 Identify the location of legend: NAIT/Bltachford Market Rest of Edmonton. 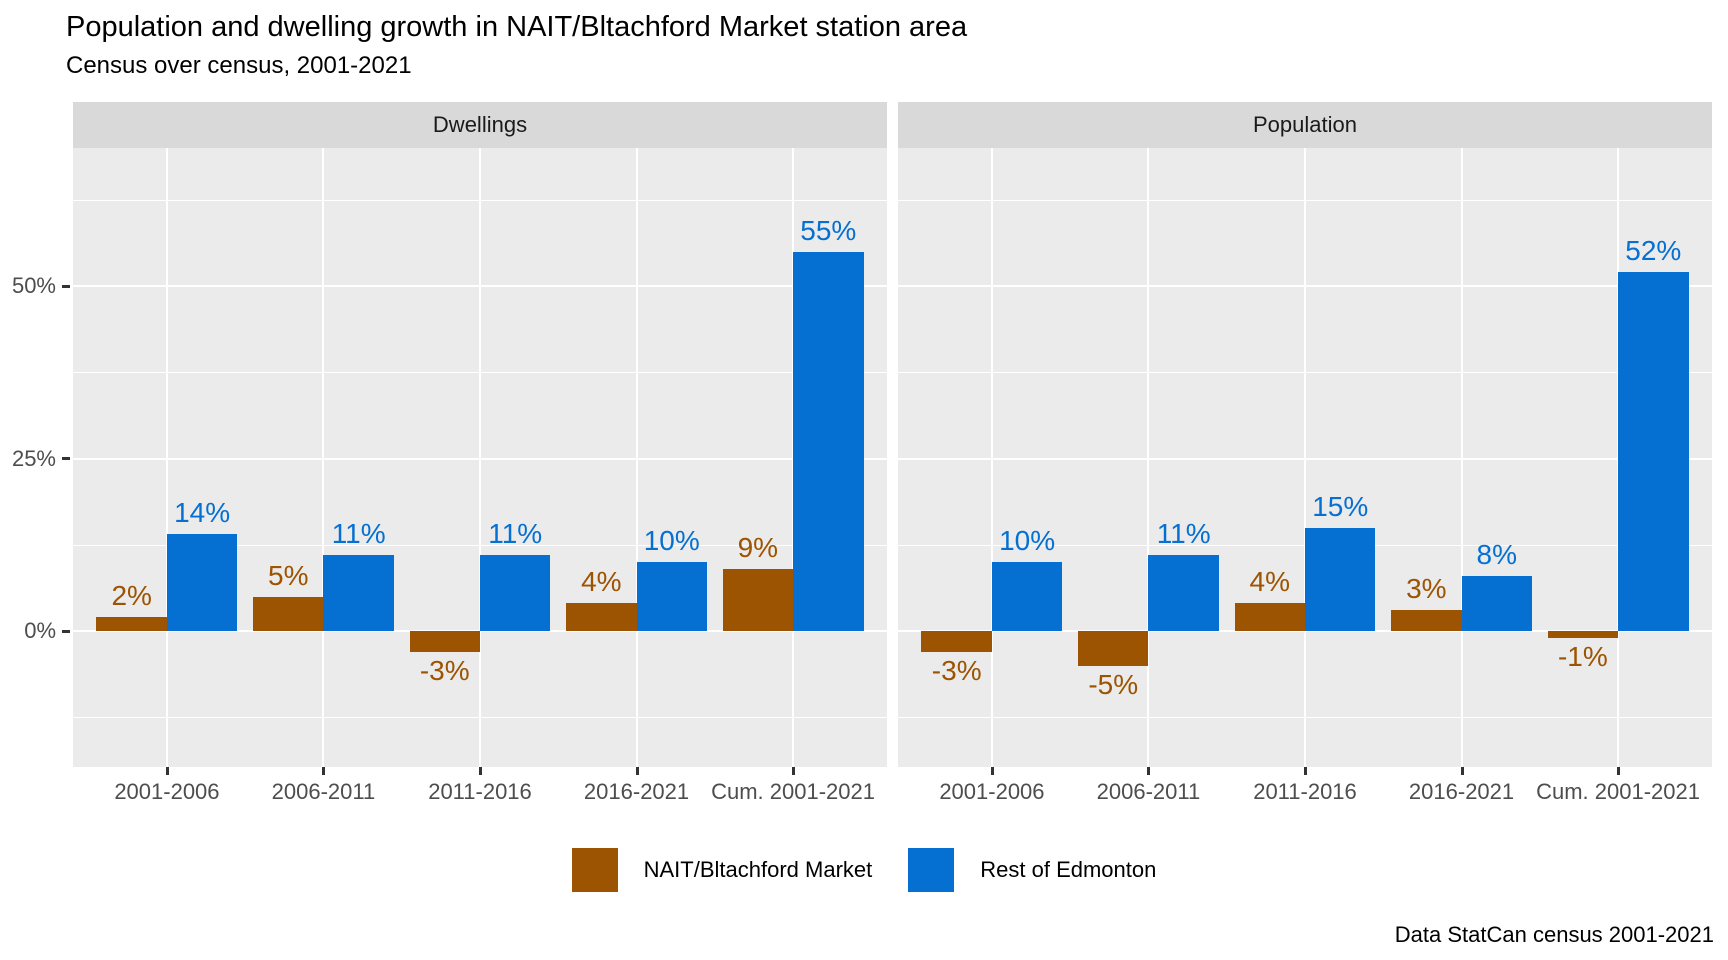
(864, 870).